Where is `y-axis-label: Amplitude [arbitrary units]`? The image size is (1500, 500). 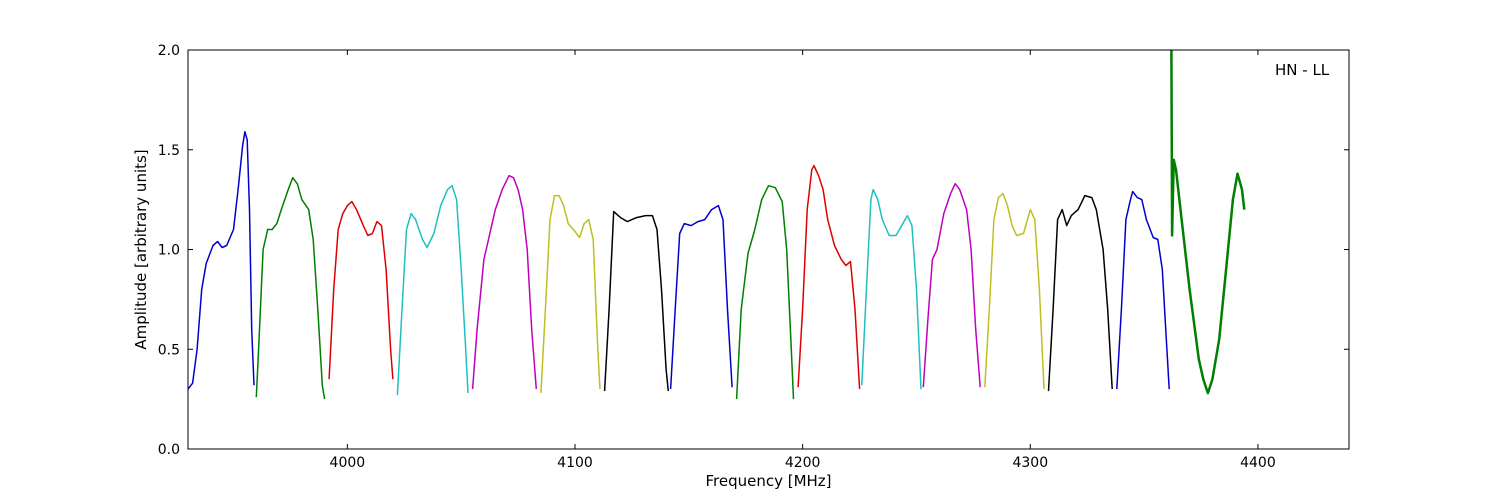 y-axis-label: Amplitude [arbitrary units] is located at coordinates (141, 249).